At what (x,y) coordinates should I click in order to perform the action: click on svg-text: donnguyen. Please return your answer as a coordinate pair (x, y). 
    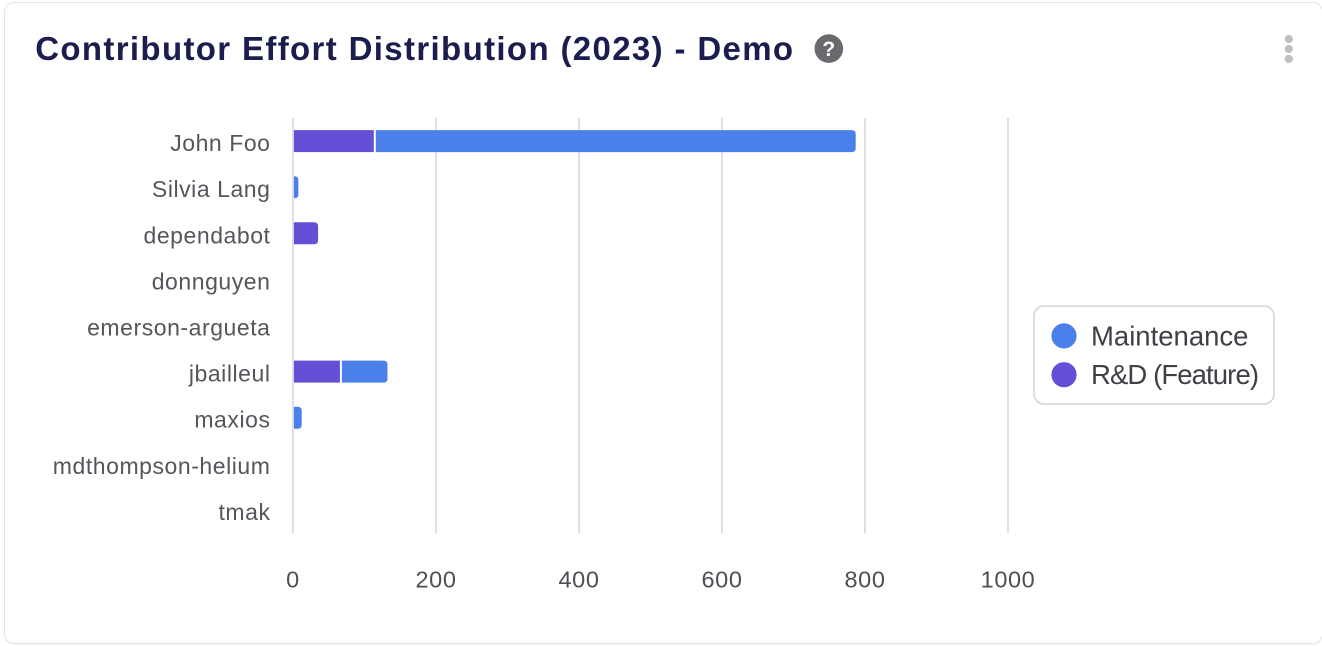
    Looking at the image, I should click on (211, 281).